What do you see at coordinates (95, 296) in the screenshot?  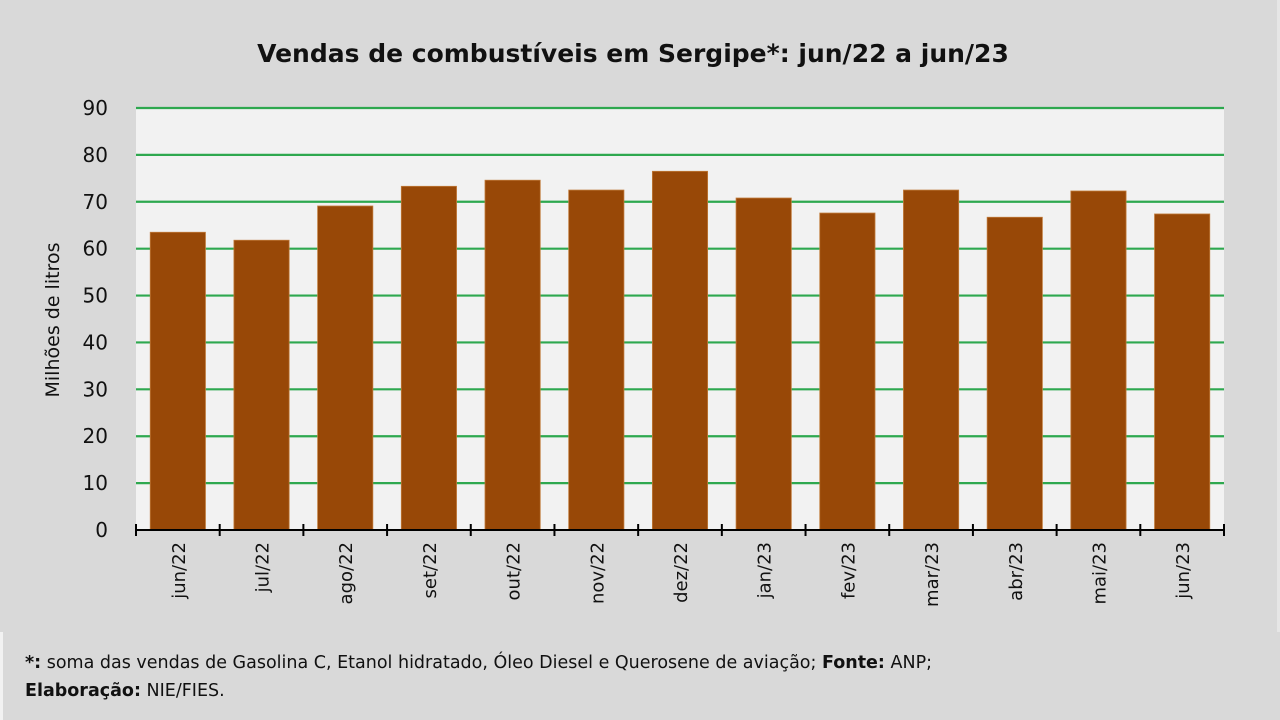 I see `y-tick-label: 50` at bounding box center [95, 296].